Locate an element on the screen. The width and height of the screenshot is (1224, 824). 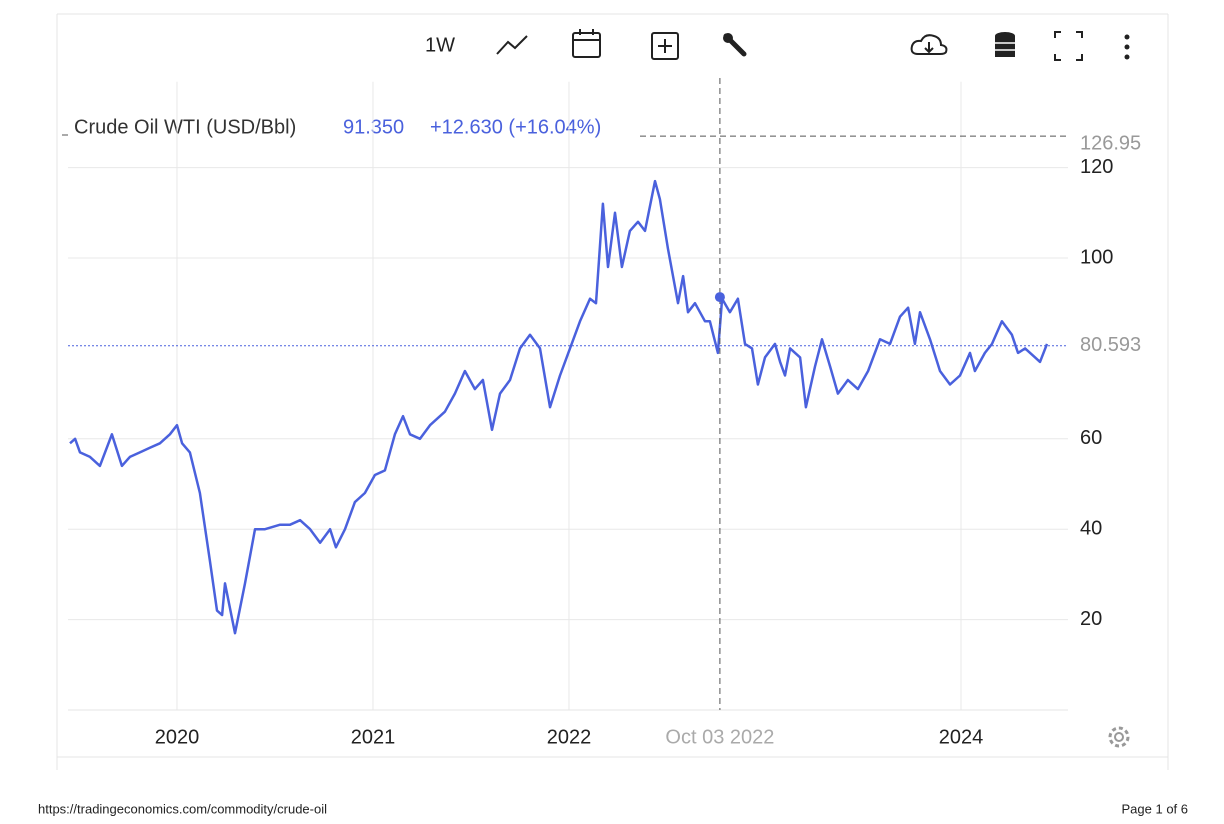
interval-button: 1W is located at coordinates (440, 45).